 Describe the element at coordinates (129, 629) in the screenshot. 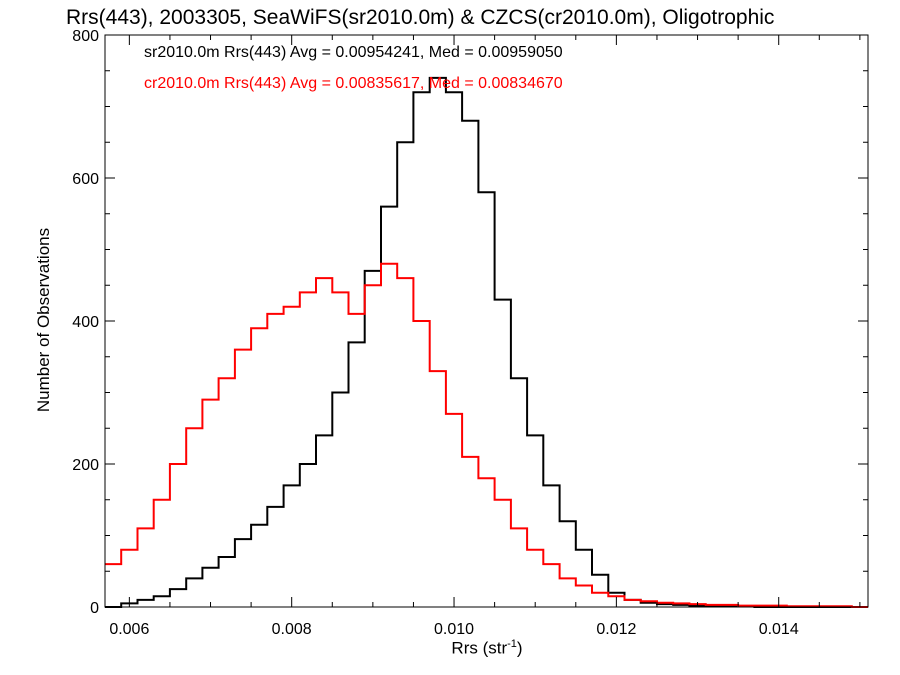

I see `x-tick-label: 0.006` at that location.